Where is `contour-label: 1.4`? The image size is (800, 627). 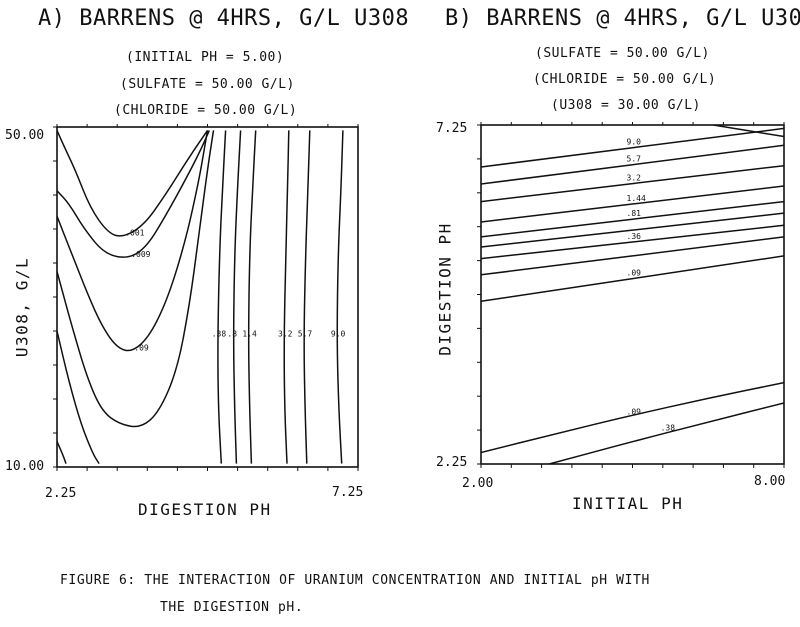 contour-label: 1.4 is located at coordinates (249, 334).